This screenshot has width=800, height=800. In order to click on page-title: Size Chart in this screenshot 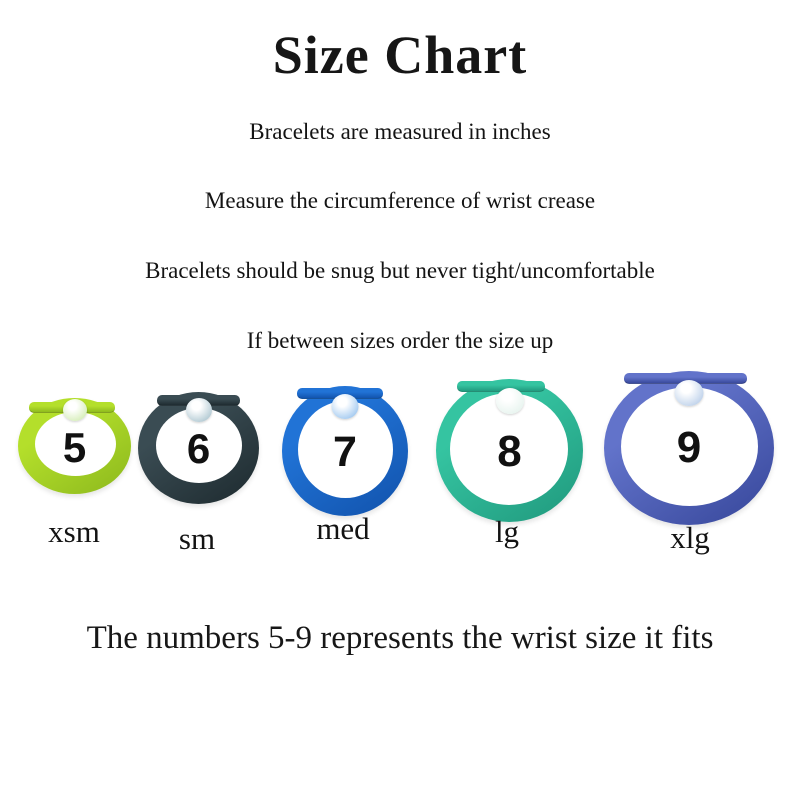, I will do `click(400, 55)`.